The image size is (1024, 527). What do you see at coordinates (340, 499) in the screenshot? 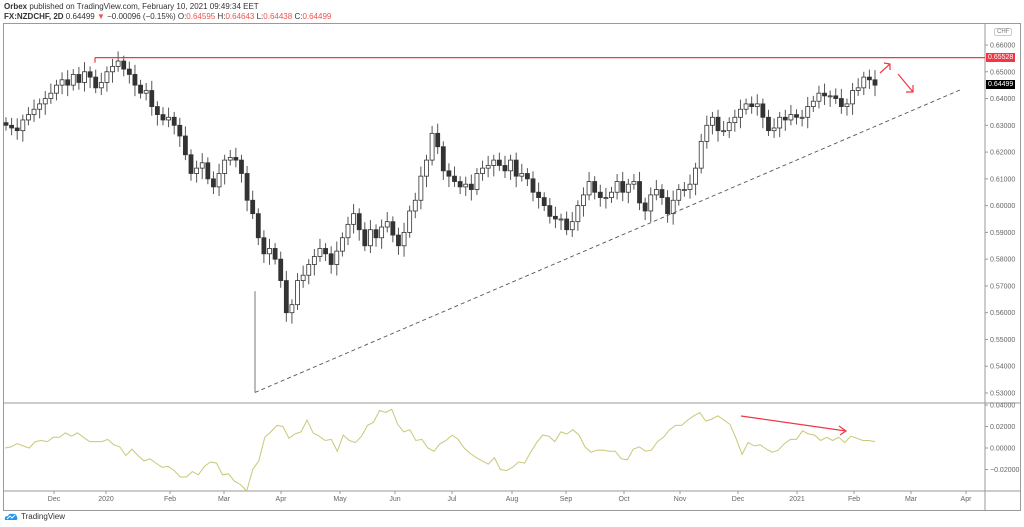
I see `svg-text: May` at bounding box center [340, 499].